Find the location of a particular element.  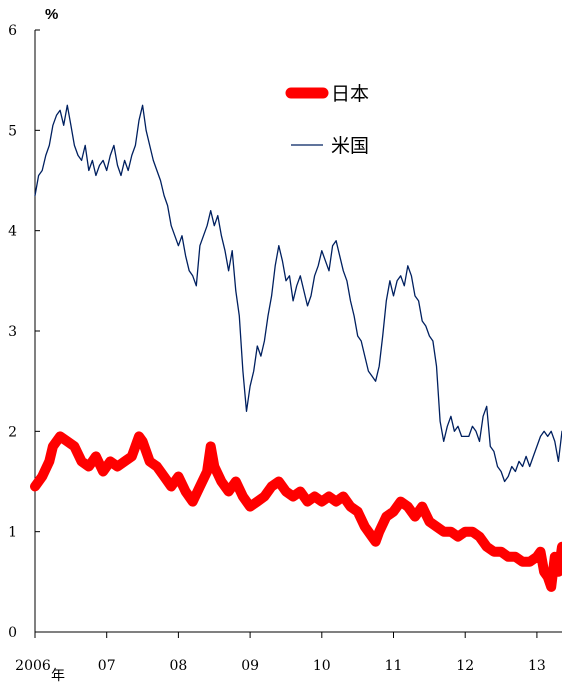

x-tick-label: 11 is located at coordinates (394, 666).